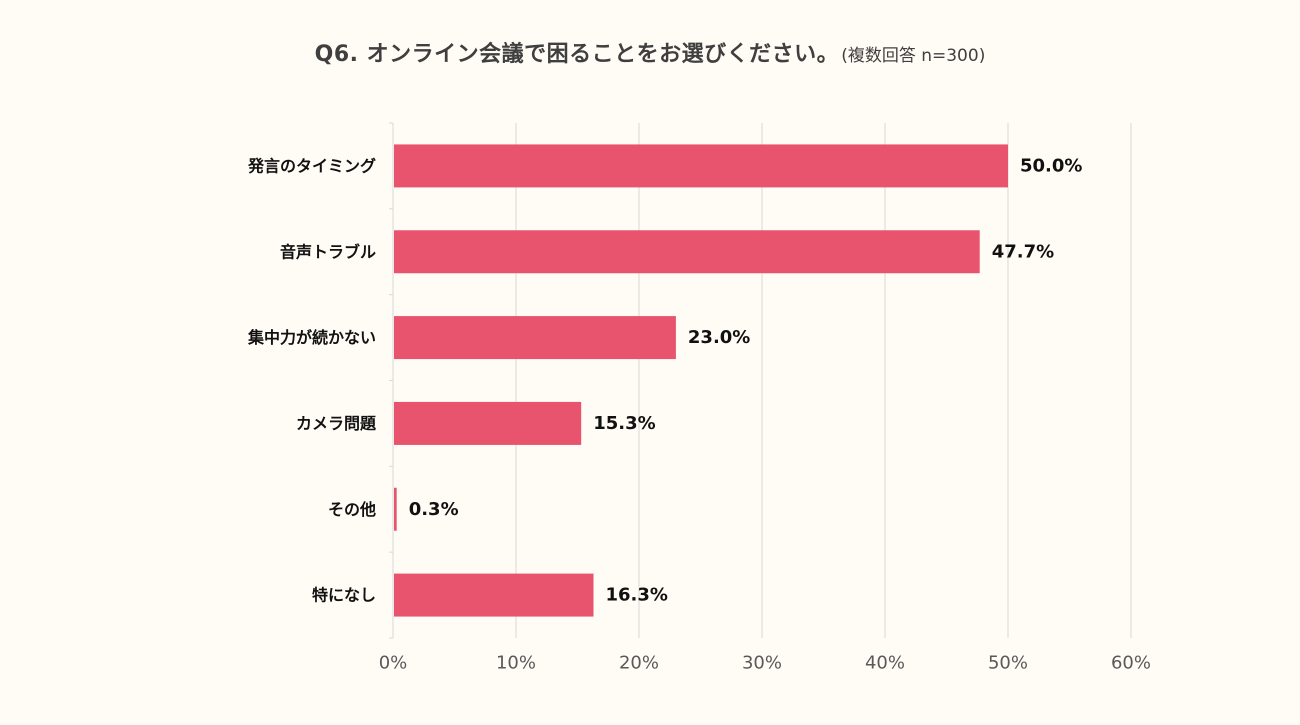 The width and height of the screenshot is (1300, 725). I want to click on category-label: 集中力が続かない, so click(311, 337).